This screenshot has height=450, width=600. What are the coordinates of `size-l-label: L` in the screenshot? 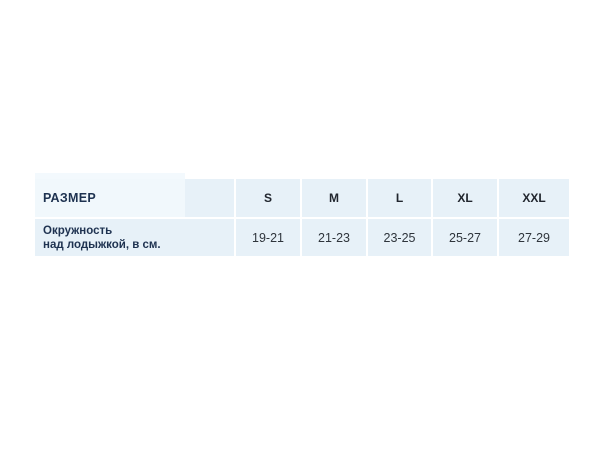 It's located at (399, 198).